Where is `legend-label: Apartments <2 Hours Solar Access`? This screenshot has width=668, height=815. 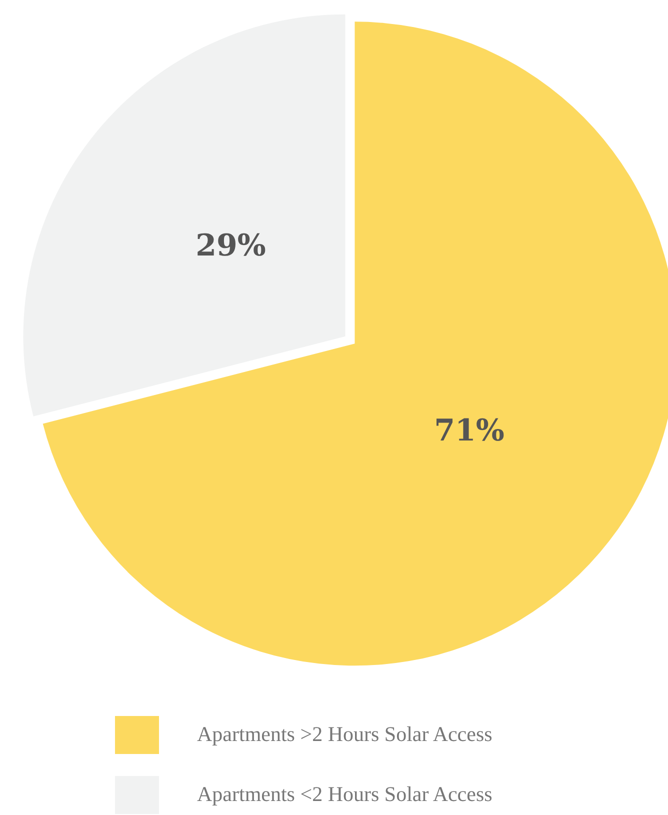 legend-label: Apartments <2 Hours Solar Access is located at coordinates (344, 794).